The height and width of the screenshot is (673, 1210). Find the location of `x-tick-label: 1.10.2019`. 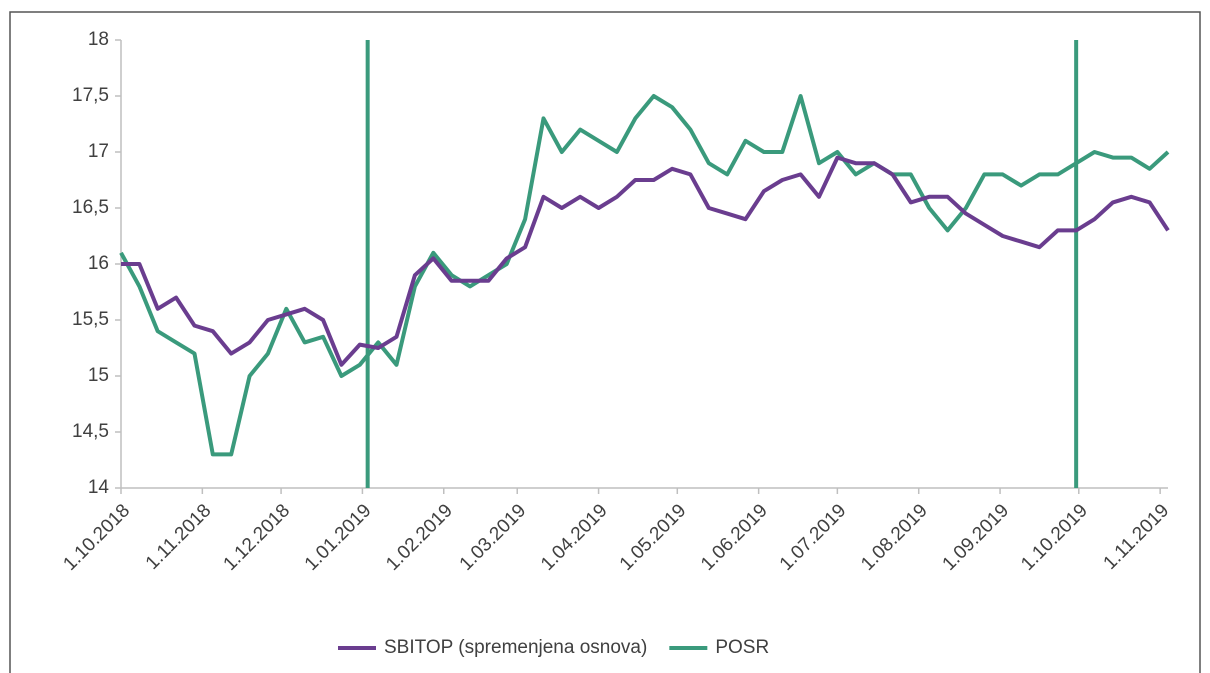

x-tick-label: 1.10.2019 is located at coordinates (1054, 537).